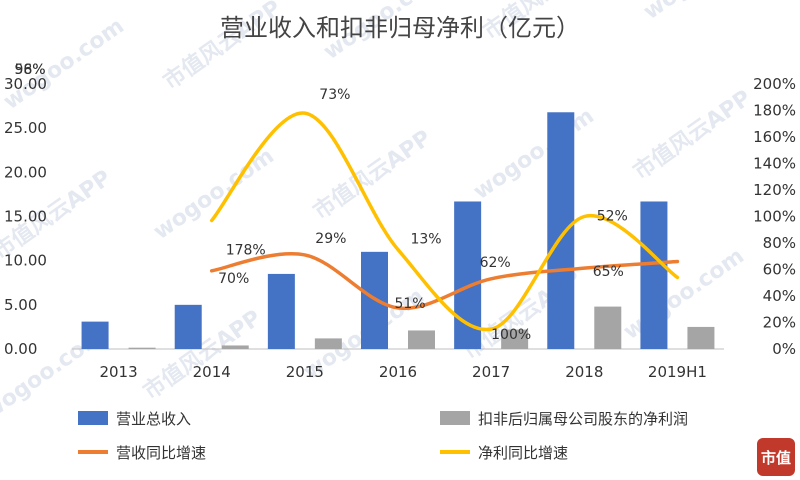 The image size is (800, 480). I want to click on left-axis-tick-label: 15.00, so click(25, 217).